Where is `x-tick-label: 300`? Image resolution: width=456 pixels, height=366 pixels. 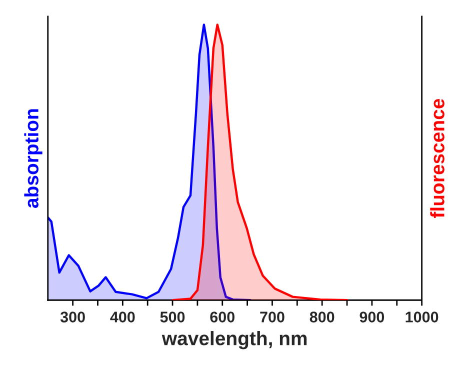 x-tick-label: 300 is located at coordinates (72, 317).